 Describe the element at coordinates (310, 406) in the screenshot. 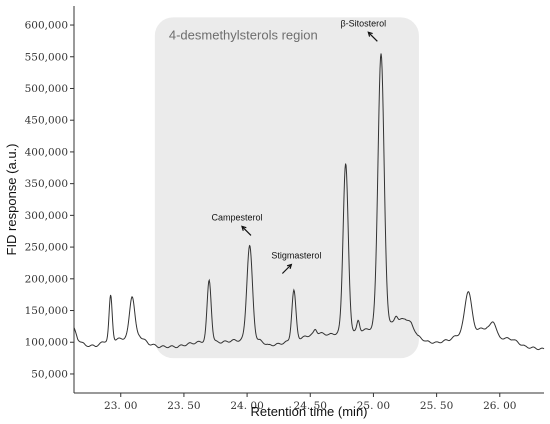

I see `x-tick-label: 24. 50` at that location.